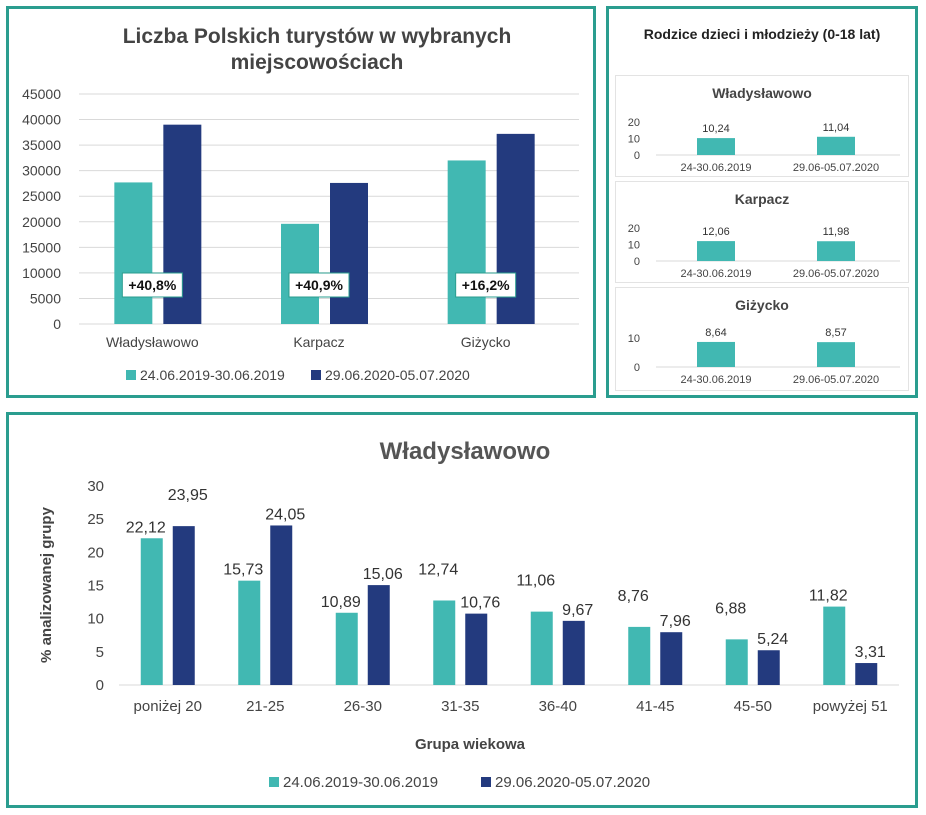 The image size is (926, 815). What do you see at coordinates (41, 145) in the screenshot?
I see `y-tick-label: 35000` at bounding box center [41, 145].